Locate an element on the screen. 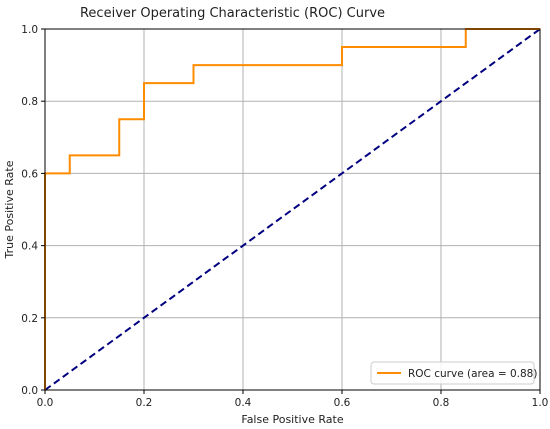  legend: ROC curve (area = 0.88) is located at coordinates (453, 373).